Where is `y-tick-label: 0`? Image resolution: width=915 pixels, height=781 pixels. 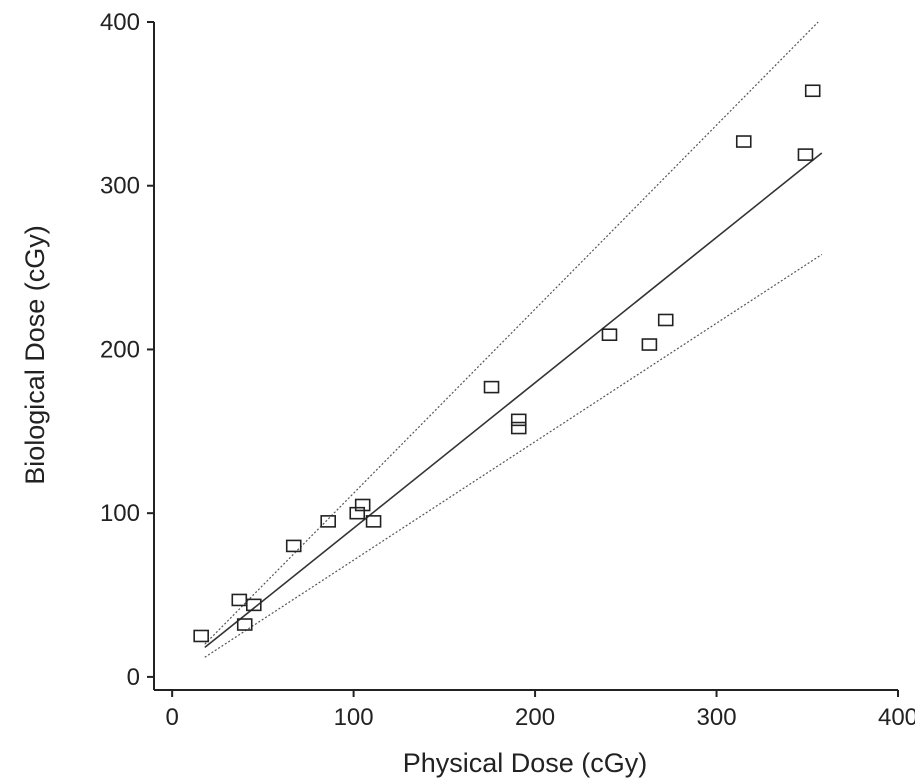
y-tick-label: 0 is located at coordinates (133, 677).